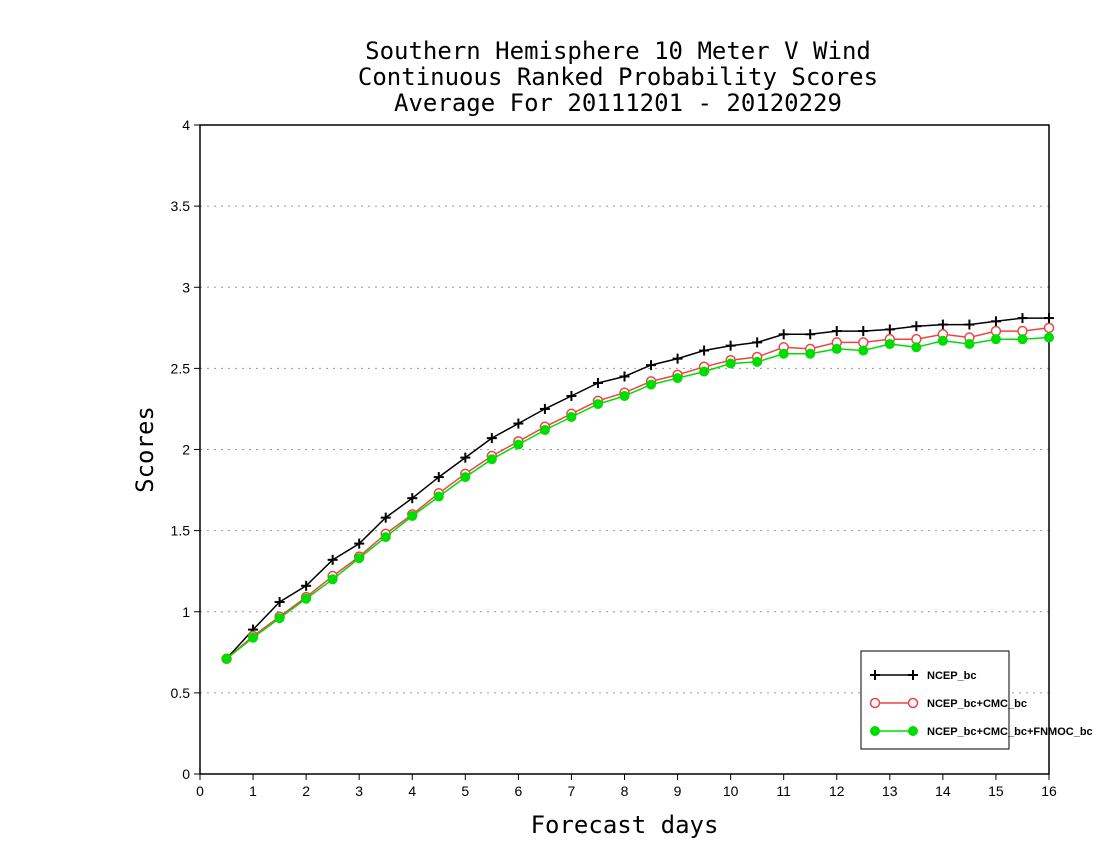 This screenshot has width=1100, height=850. What do you see at coordinates (837, 791) in the screenshot?
I see `x-tick-label: 12` at bounding box center [837, 791].